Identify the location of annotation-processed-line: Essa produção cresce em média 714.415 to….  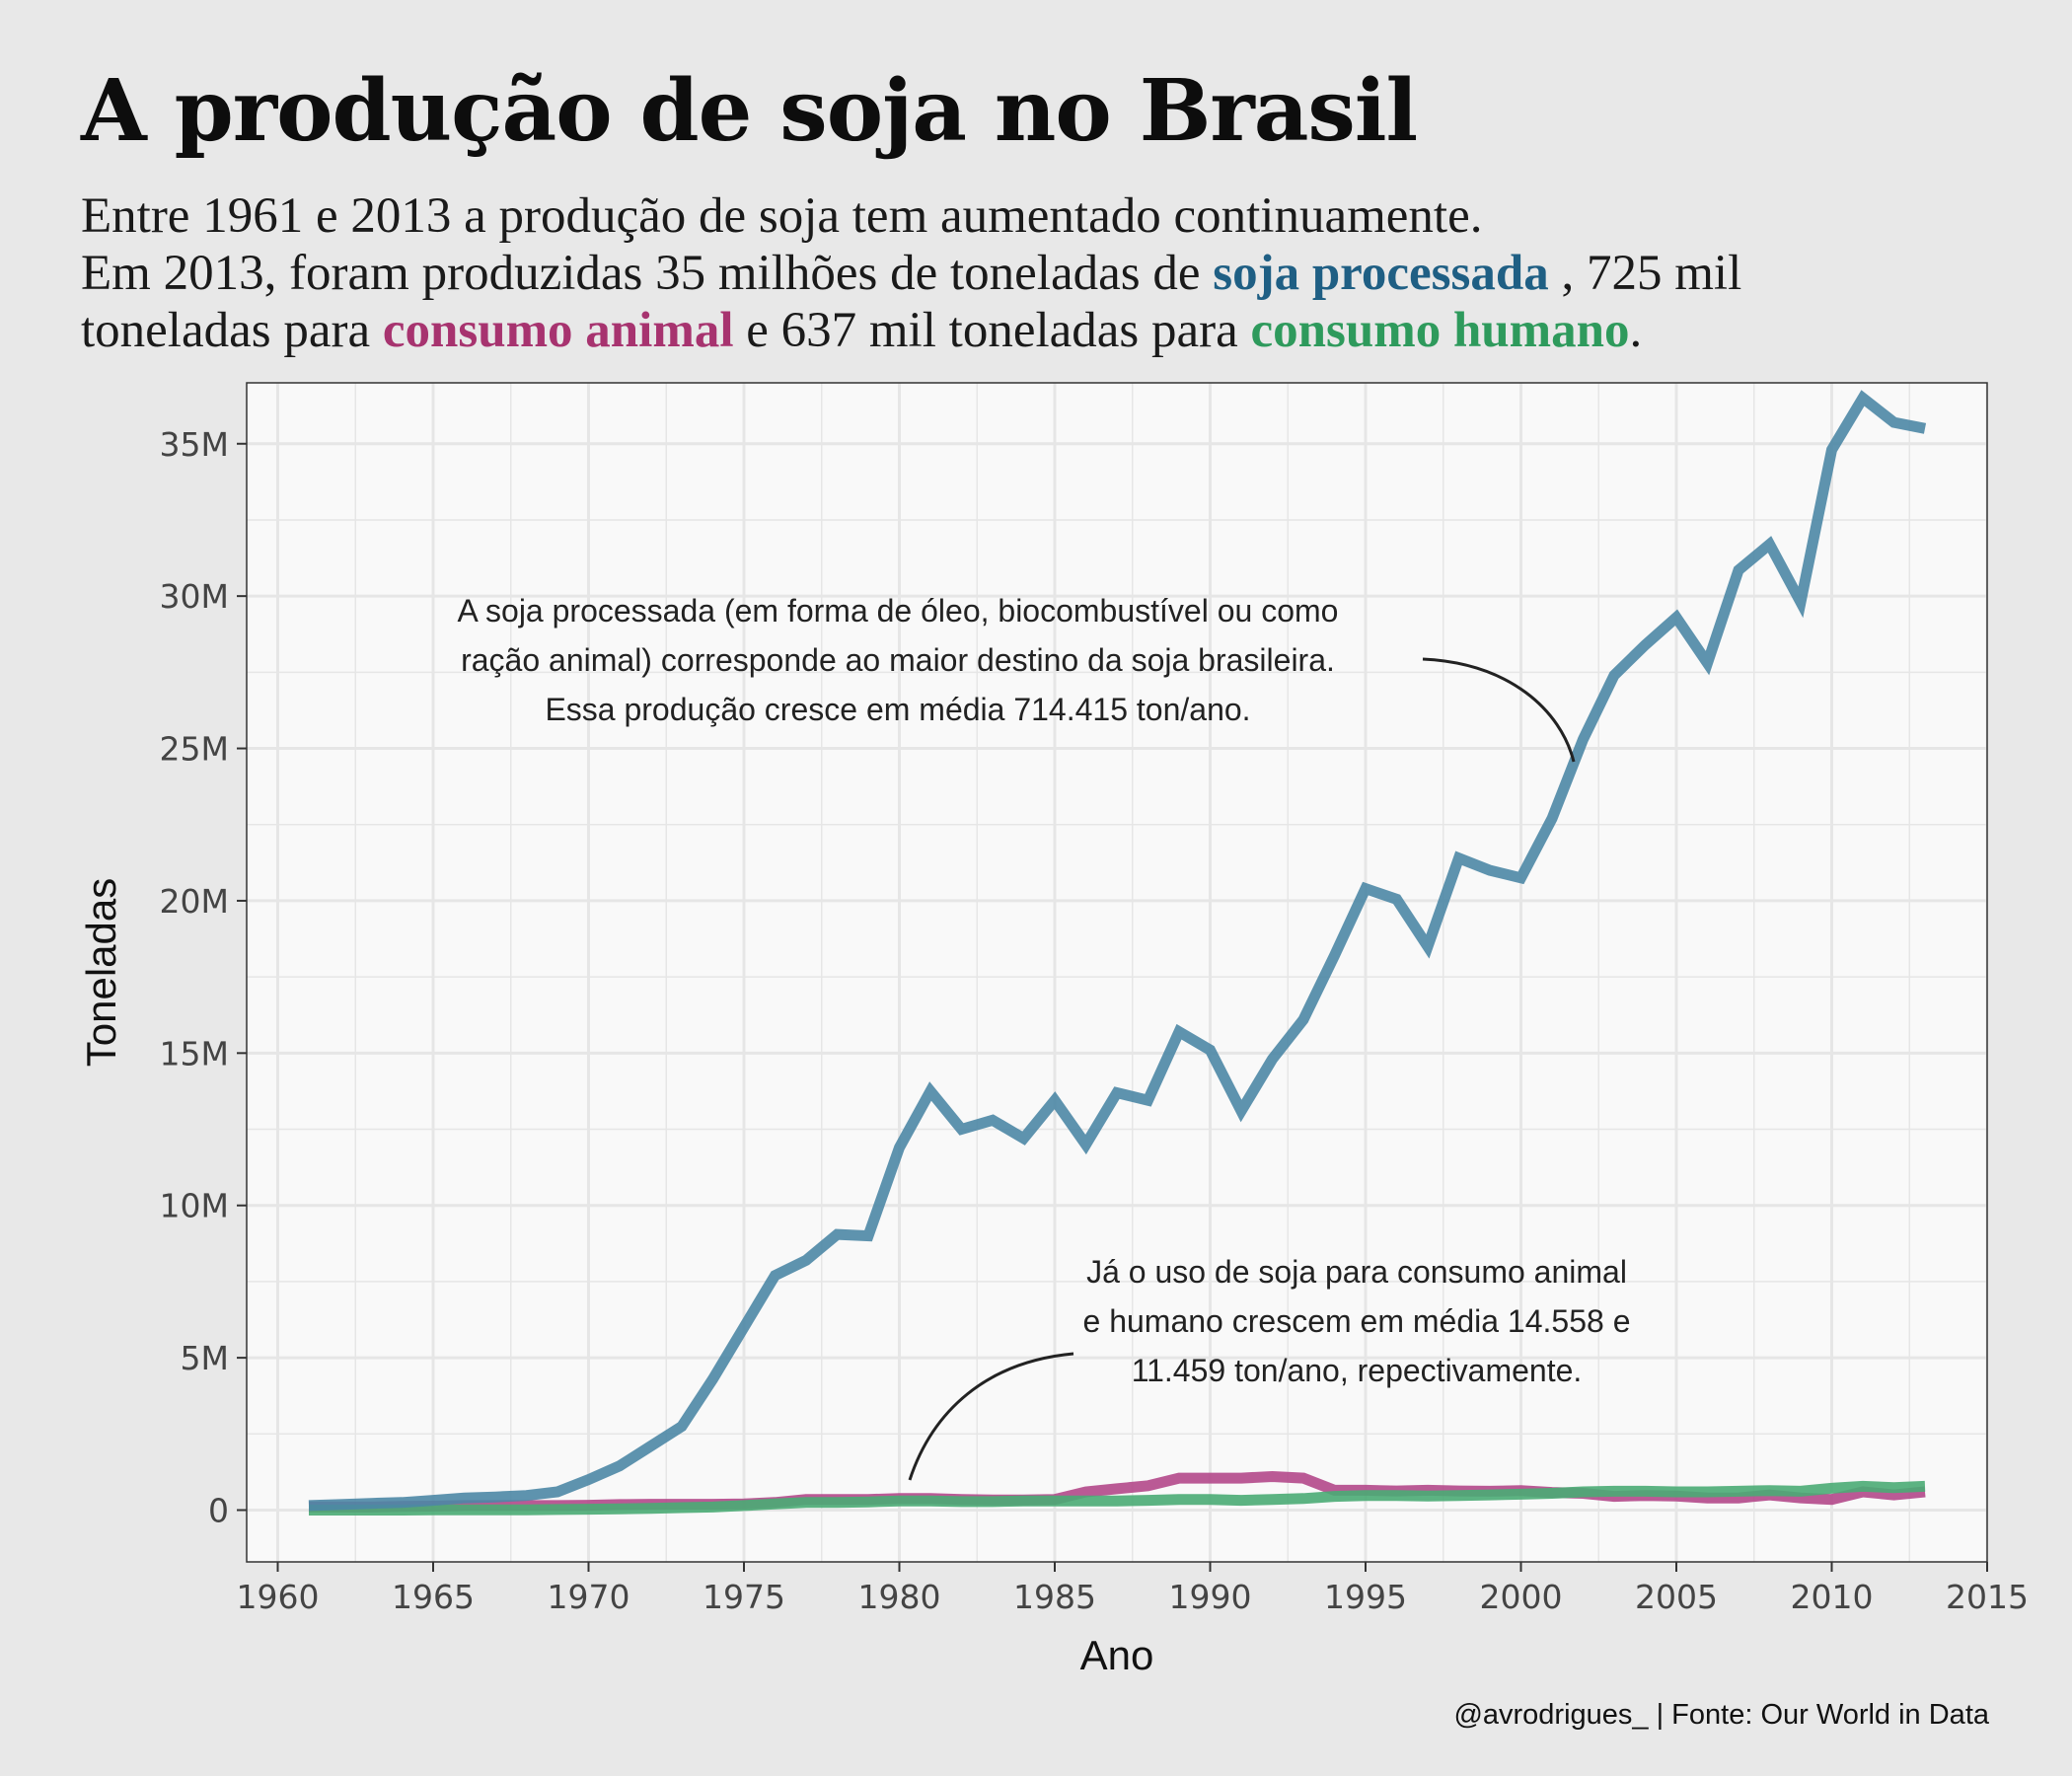
(898, 710).